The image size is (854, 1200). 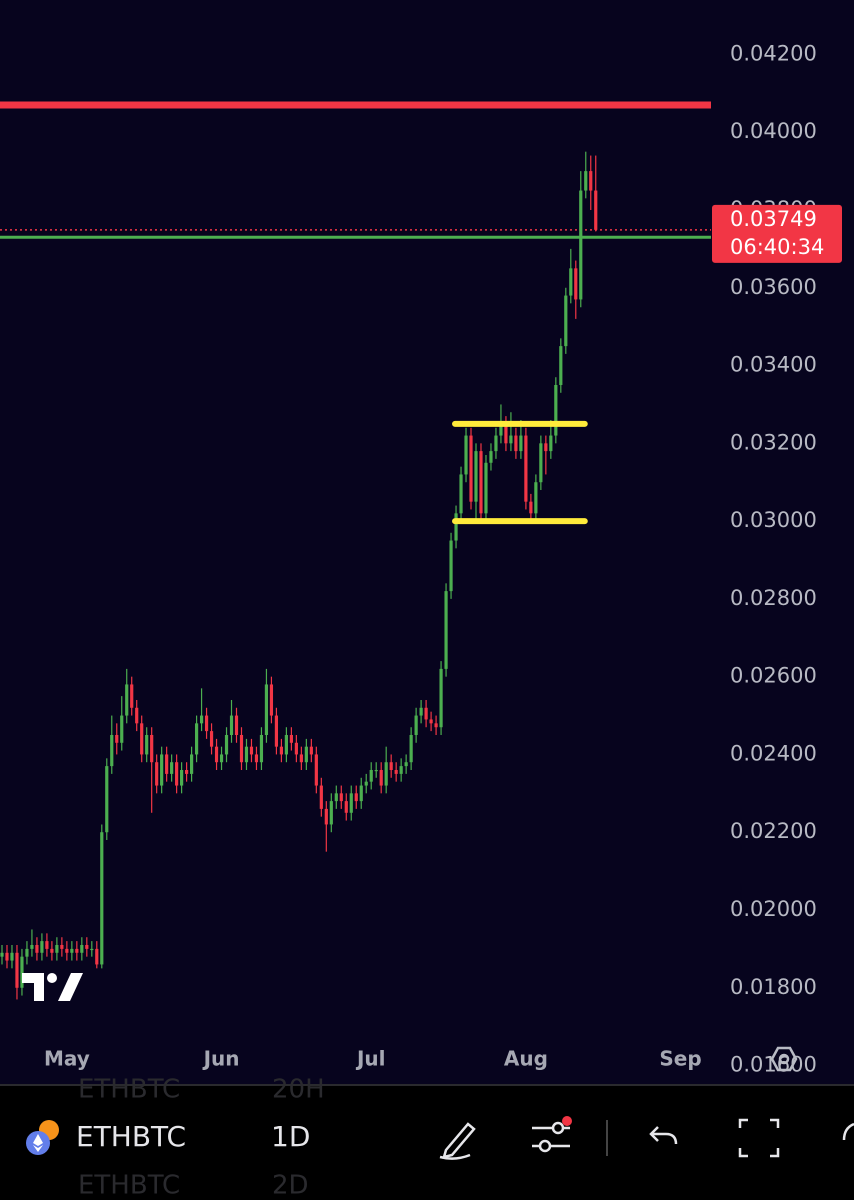 What do you see at coordinates (784, 1059) in the screenshot?
I see `settings-button` at bounding box center [784, 1059].